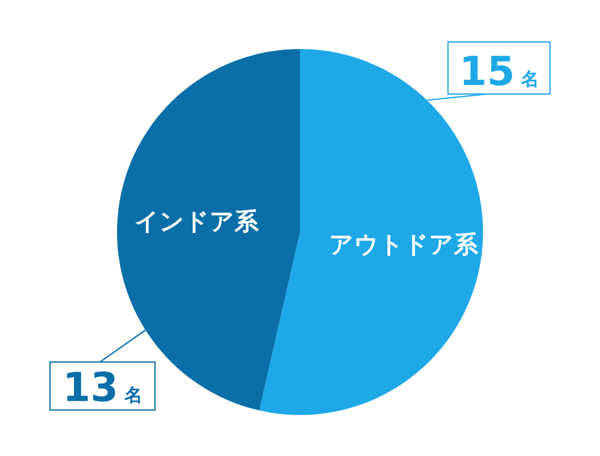 The image size is (600, 456). What do you see at coordinates (197, 221) in the screenshot?
I see `slice-label: インドア系` at bounding box center [197, 221].